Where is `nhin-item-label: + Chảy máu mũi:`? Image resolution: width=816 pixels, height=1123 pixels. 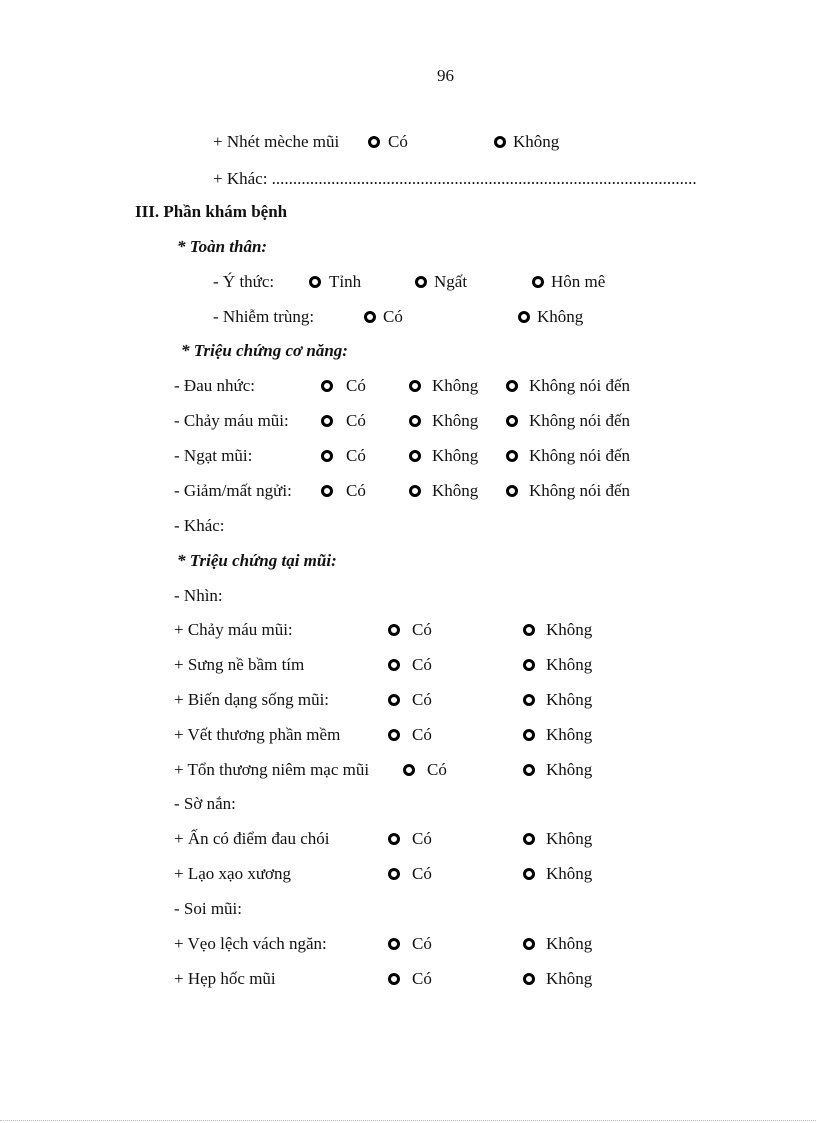 nhin-item-label: + Chảy máu mũi: is located at coordinates (233, 629).